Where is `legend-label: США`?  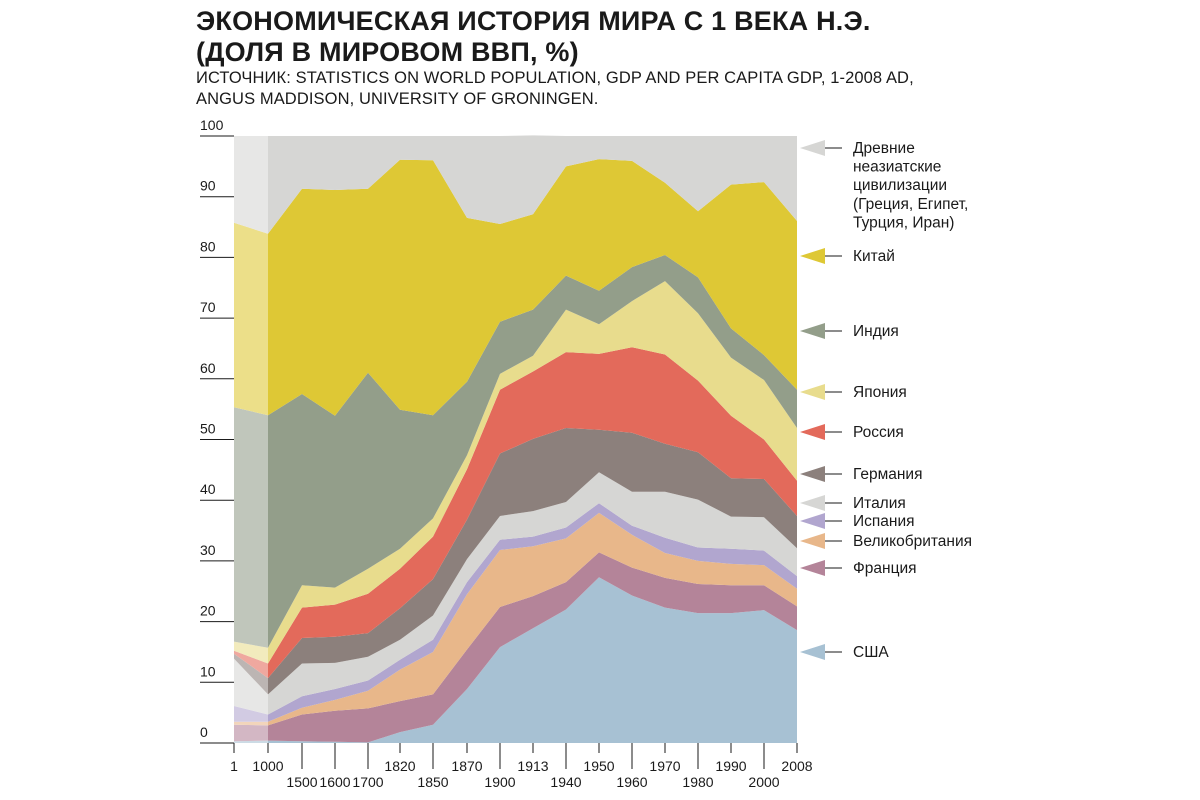 legend-label: США is located at coordinates (871, 652).